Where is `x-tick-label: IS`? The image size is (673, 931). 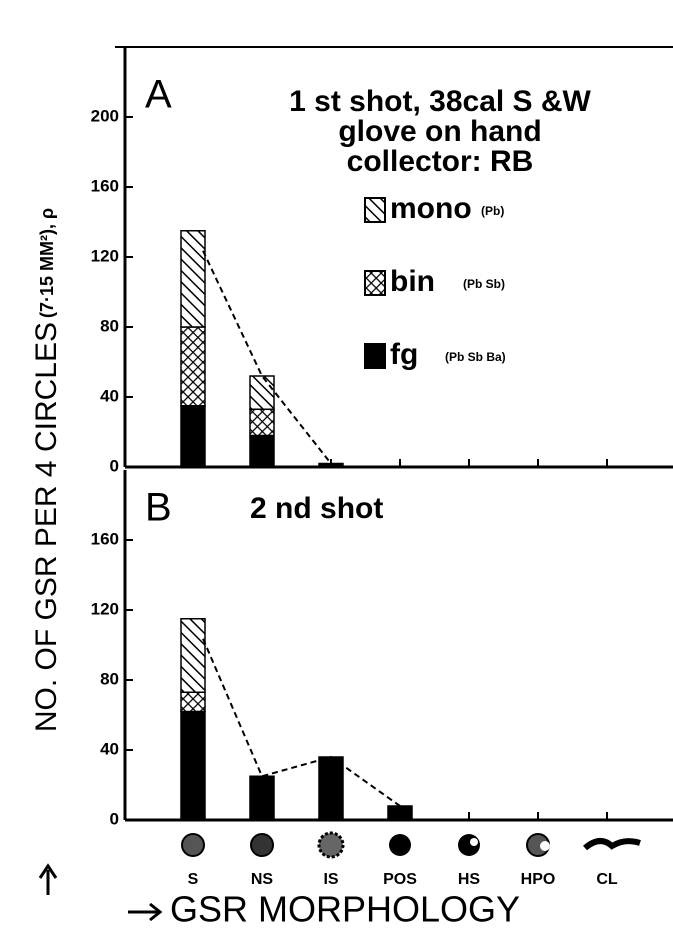 x-tick-label: IS is located at coordinates (330, 879).